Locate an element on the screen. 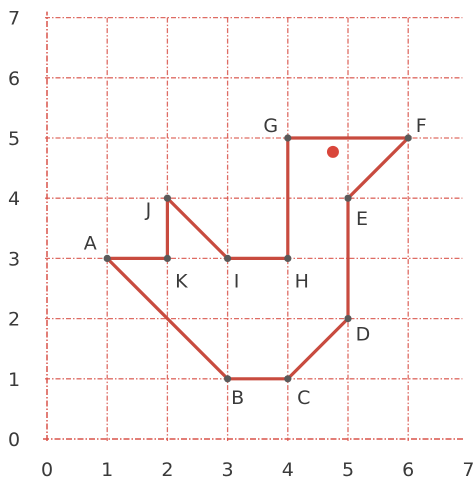  x-tick-label: 4 is located at coordinates (288, 470).